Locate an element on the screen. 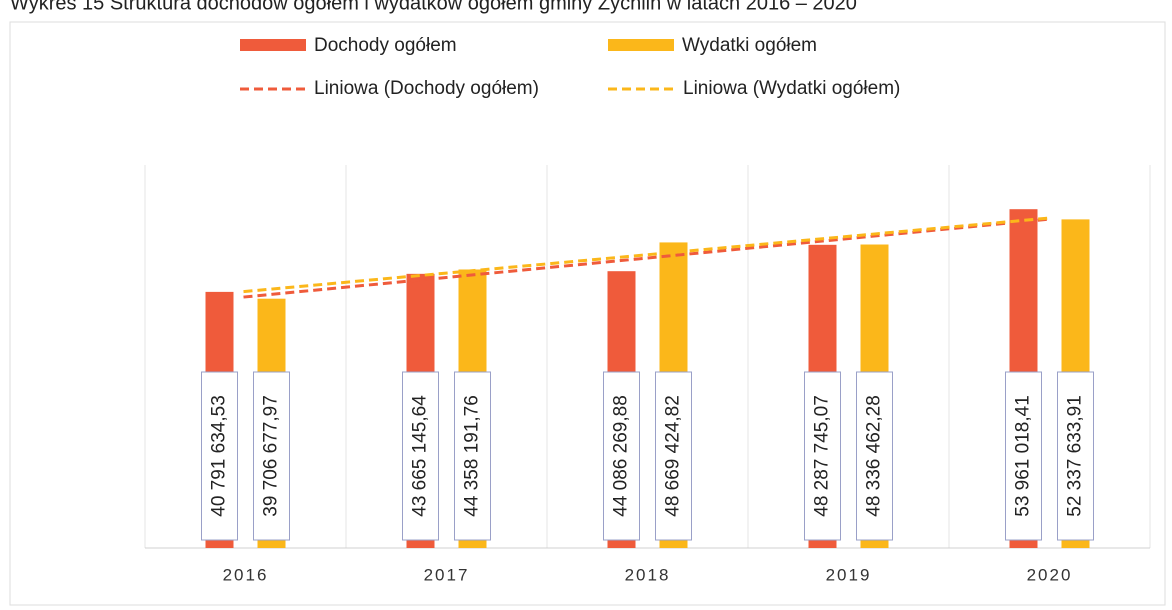  value-label: 48 287 745,07 is located at coordinates (822, 456).